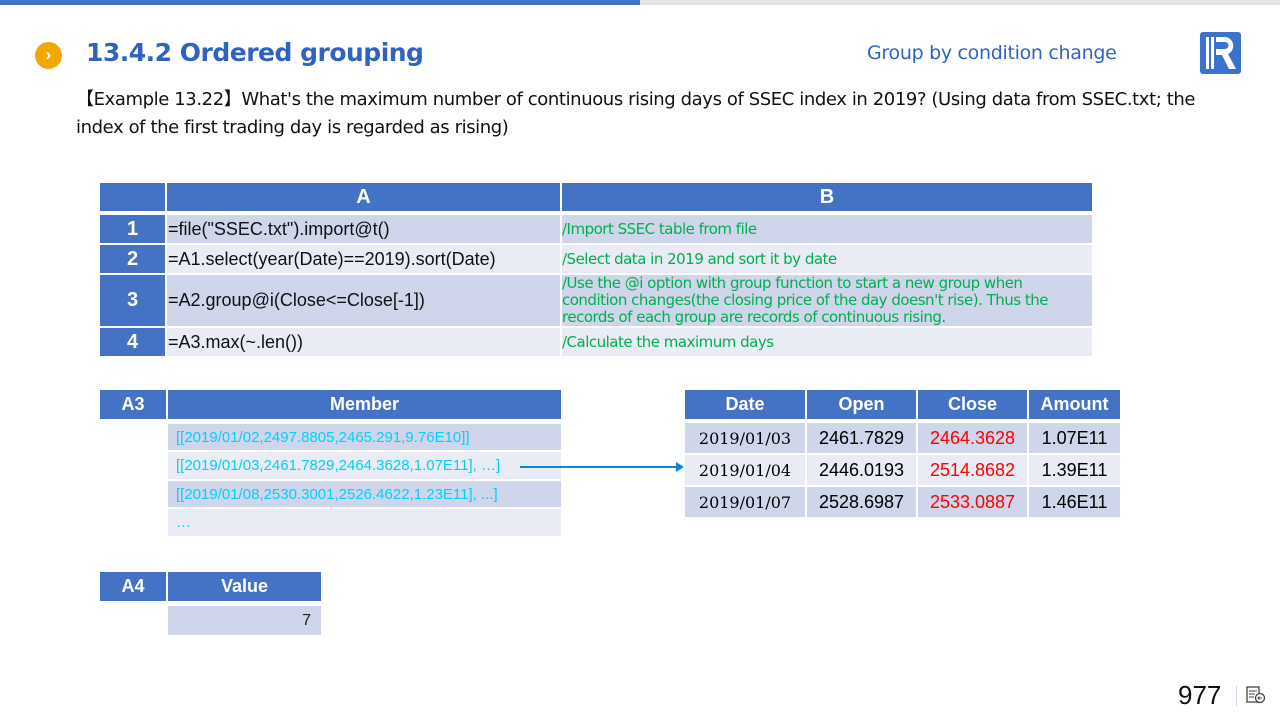 The width and height of the screenshot is (1280, 720). Describe the element at coordinates (363, 300) in the screenshot. I see `code-cell: =A2.group@i(Close<=Close[-1])` at that location.